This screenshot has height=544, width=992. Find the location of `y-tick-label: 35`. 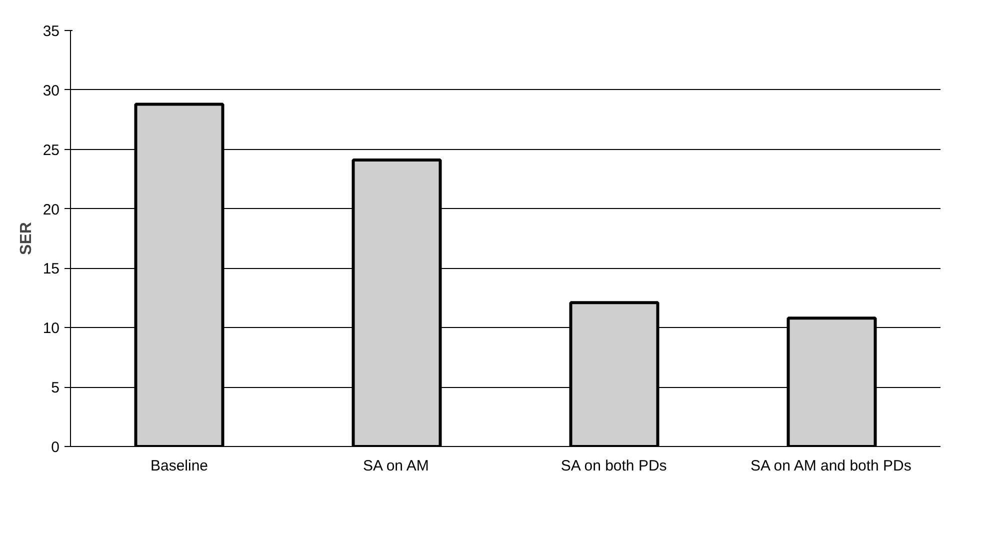

y-tick-label: 35 is located at coordinates (51, 31).